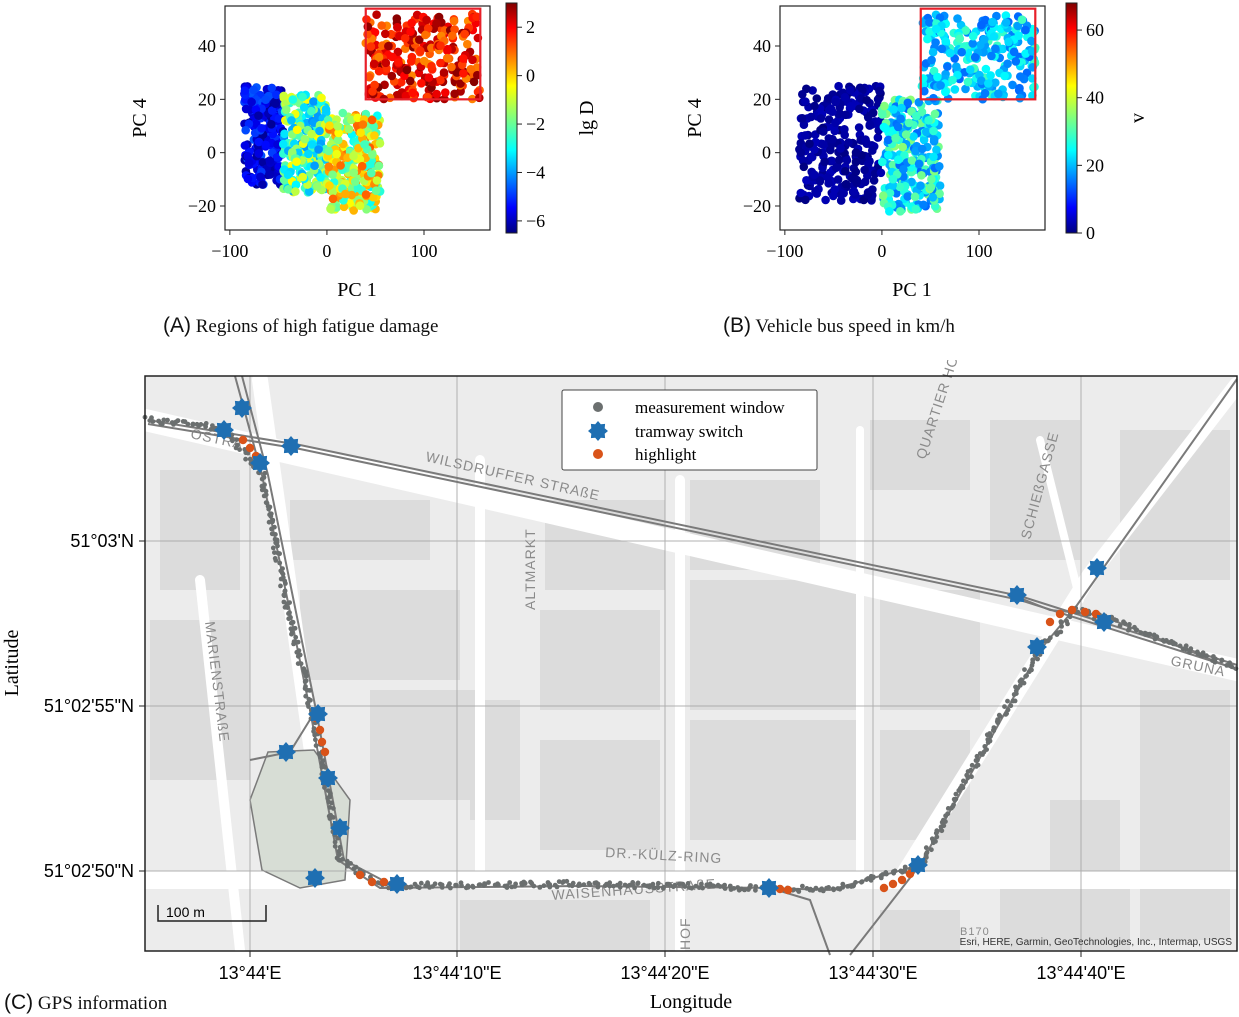  Describe the element at coordinates (12, 663) in the screenshot. I see `map-ylabel: Latitude` at that location.